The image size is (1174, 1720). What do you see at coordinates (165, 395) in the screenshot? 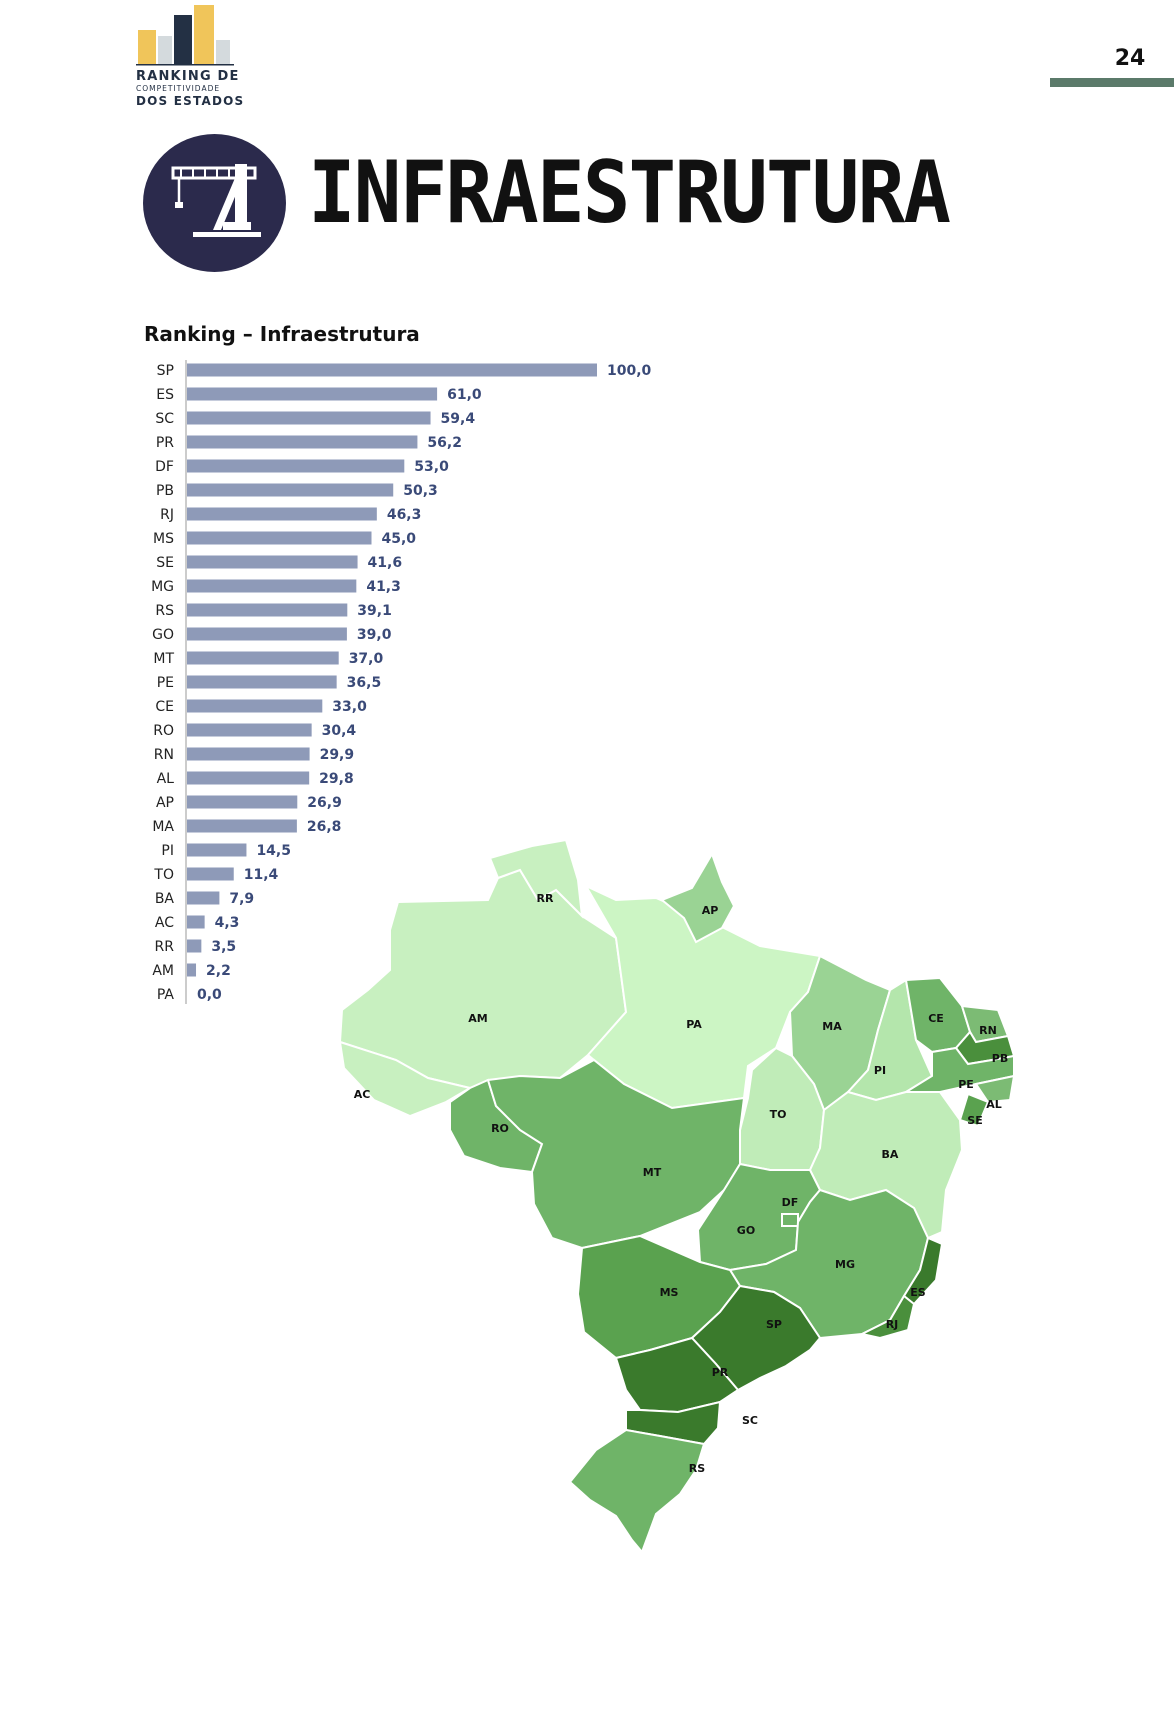
I see `bar-category-label: ES` at bounding box center [165, 395].